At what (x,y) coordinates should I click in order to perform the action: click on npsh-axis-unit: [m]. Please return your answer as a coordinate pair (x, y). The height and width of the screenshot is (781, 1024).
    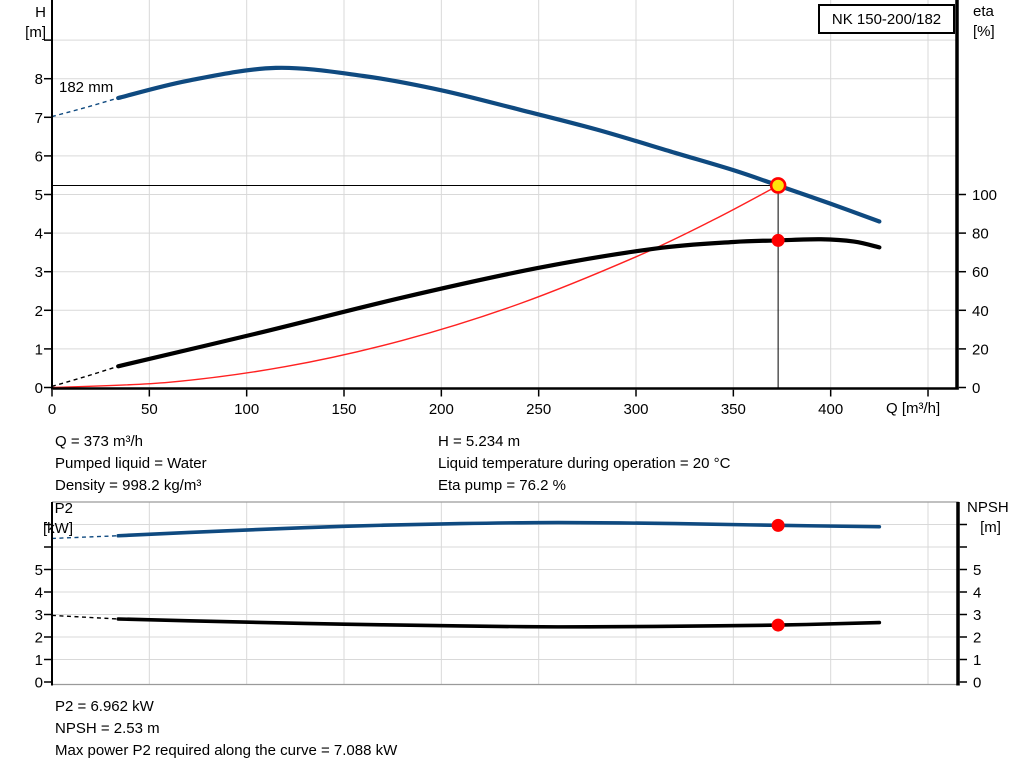
    Looking at the image, I should click on (990, 527).